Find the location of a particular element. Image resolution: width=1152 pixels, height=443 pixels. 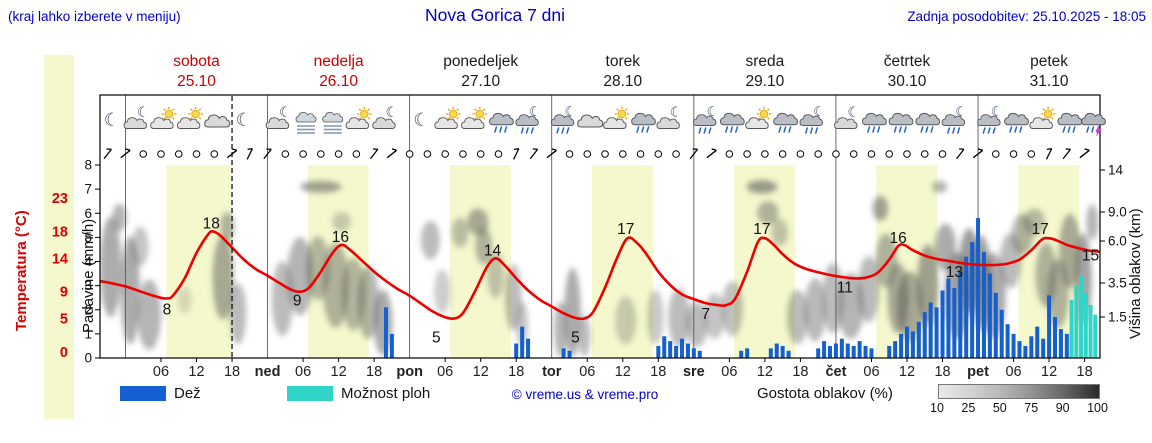

shower-legend-swatch is located at coordinates (310, 393).